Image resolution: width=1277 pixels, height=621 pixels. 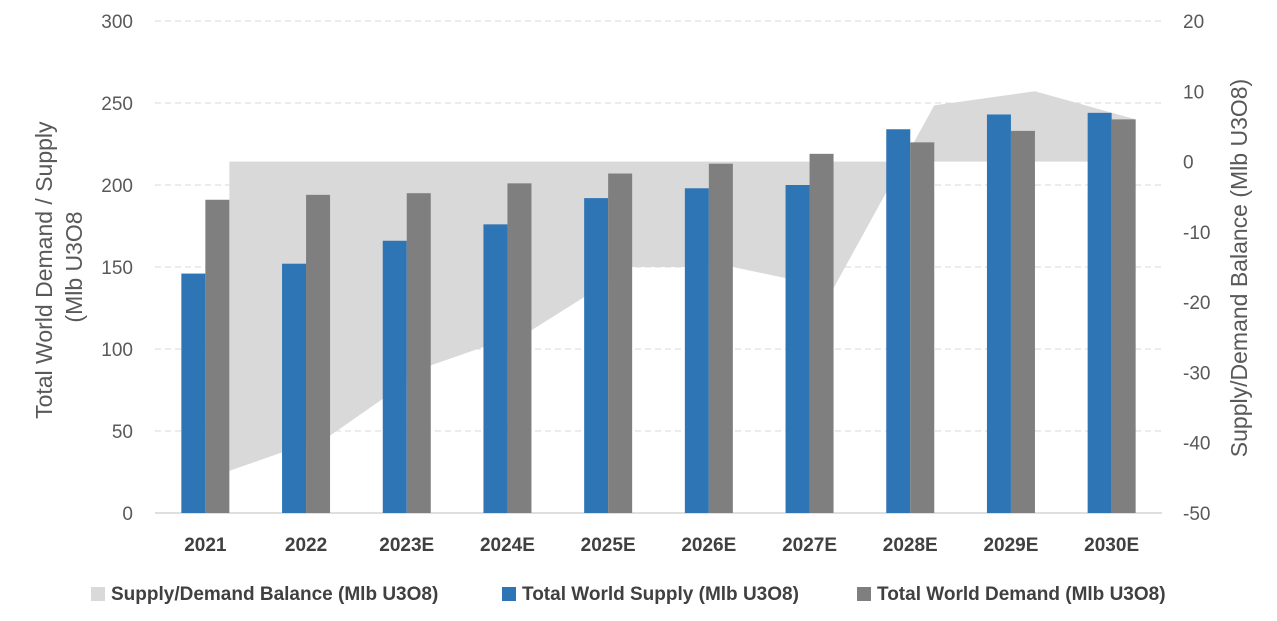 What do you see at coordinates (660, 594) in the screenshot?
I see `legend-label: Total World Supply (Mlb U3O8)` at bounding box center [660, 594].